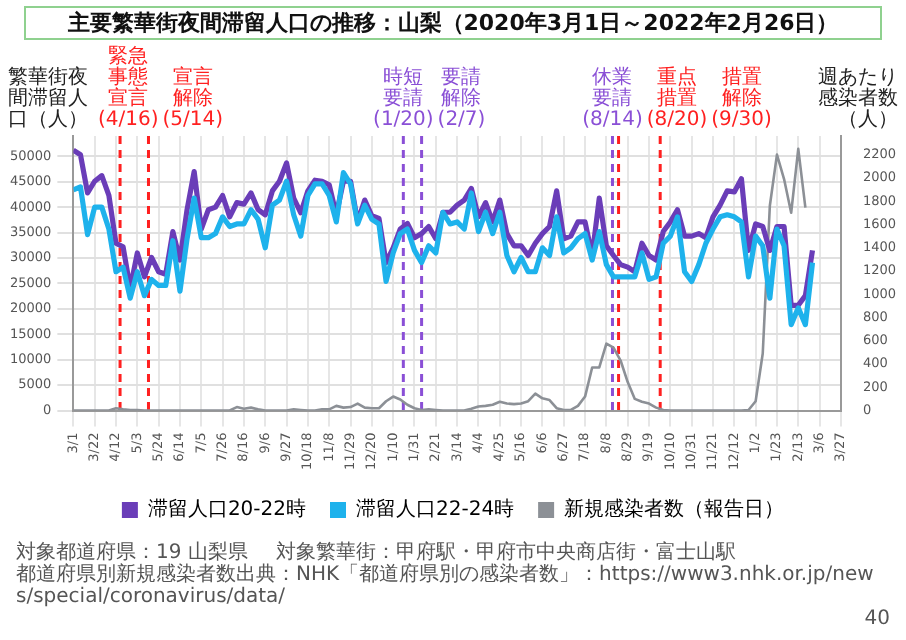  I want to click on text: 対象繁華街：甲府駅・甲府市中央商店街・富士山駅, so click(505, 553).